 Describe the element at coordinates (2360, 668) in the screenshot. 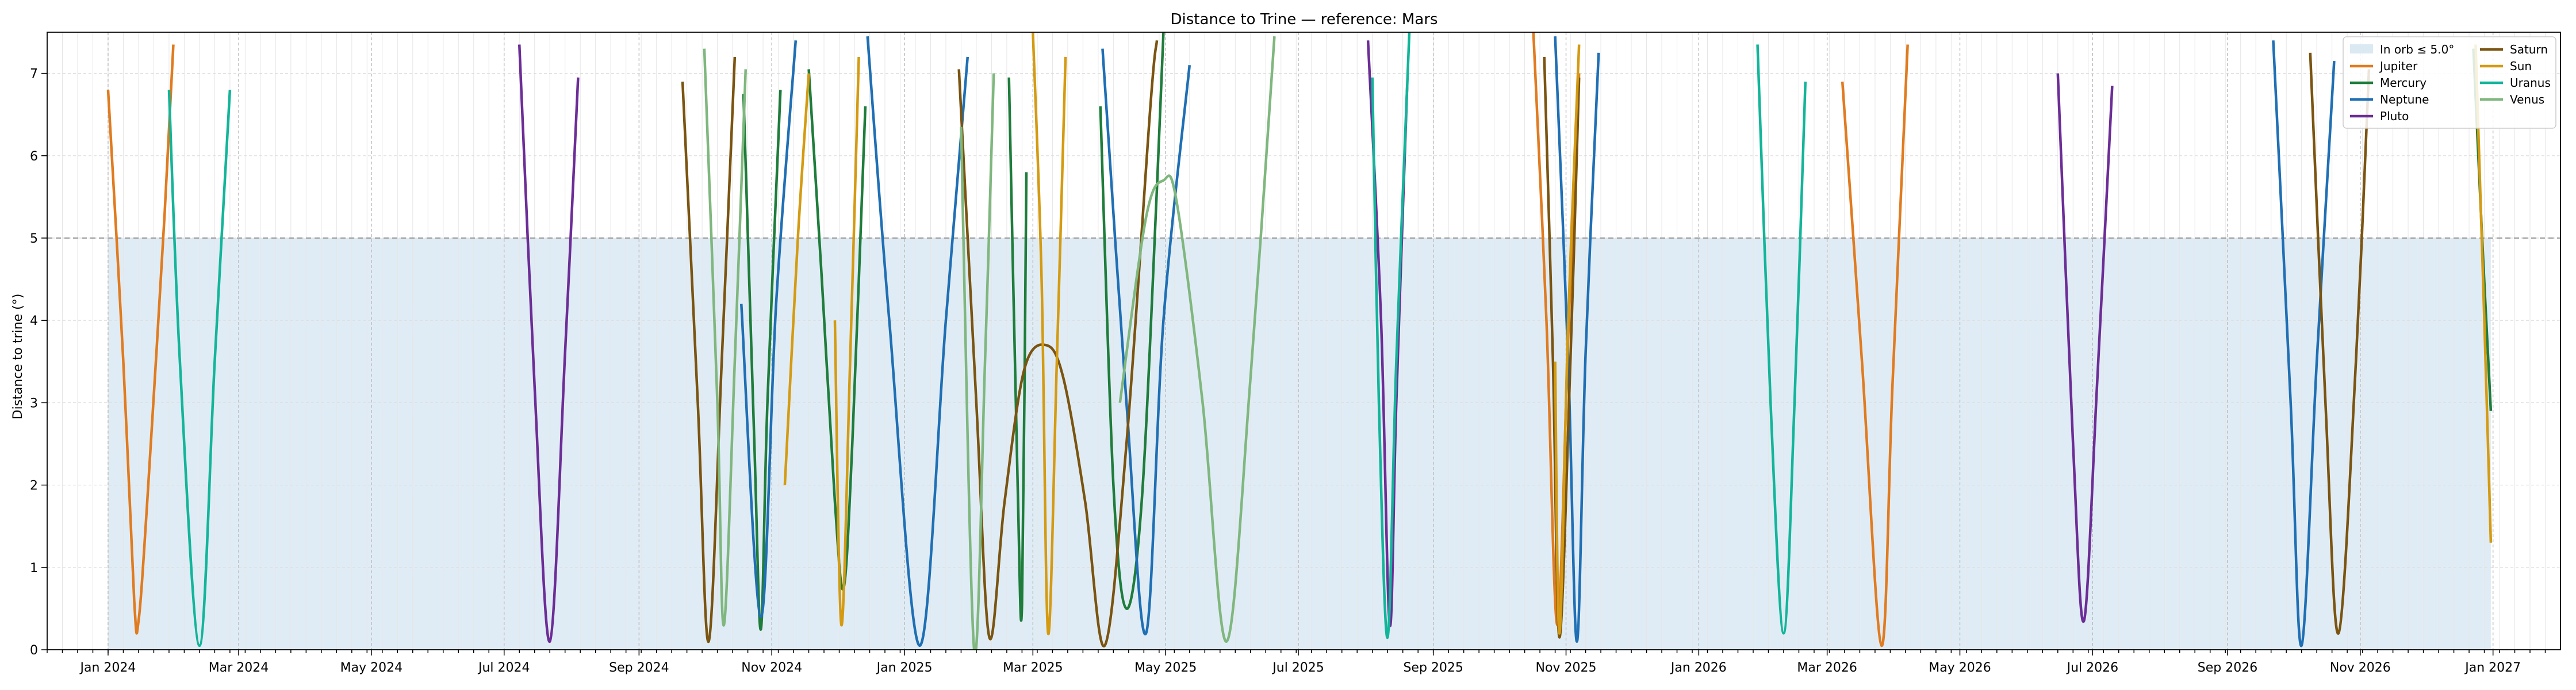

I see `x-tick-label: Nov 2026` at that location.